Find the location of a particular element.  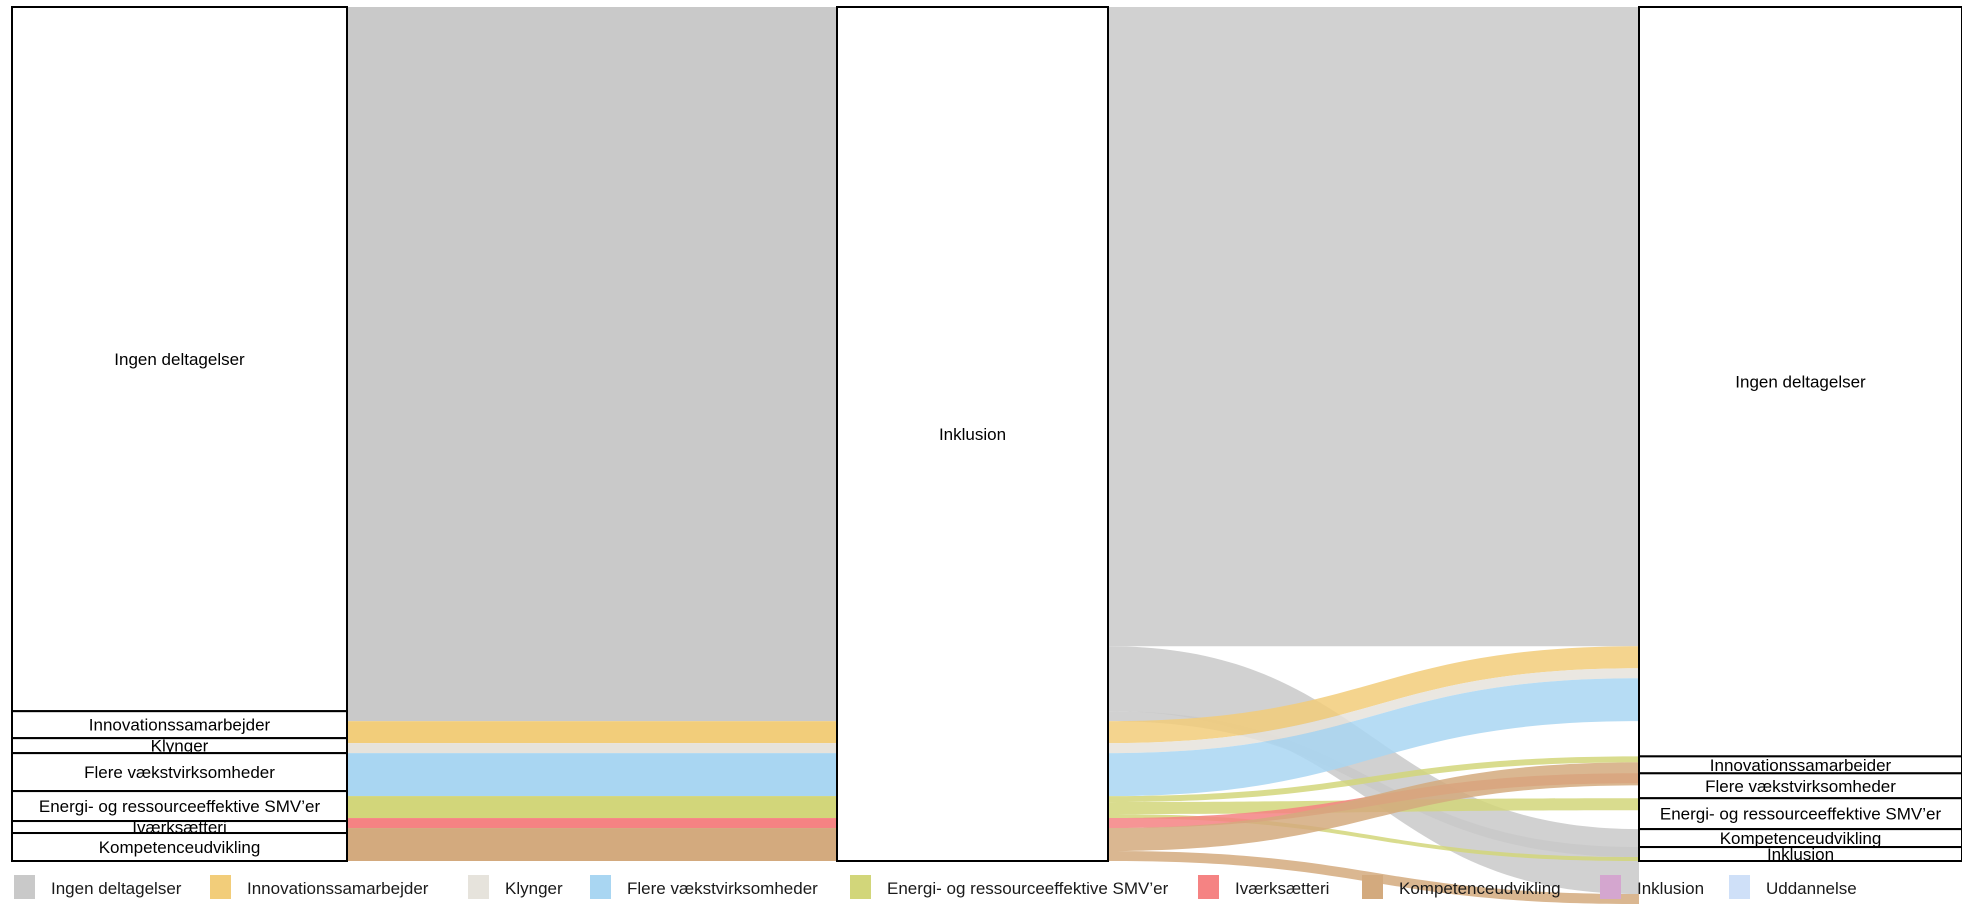

node-label: Klynger is located at coordinates (180, 746).